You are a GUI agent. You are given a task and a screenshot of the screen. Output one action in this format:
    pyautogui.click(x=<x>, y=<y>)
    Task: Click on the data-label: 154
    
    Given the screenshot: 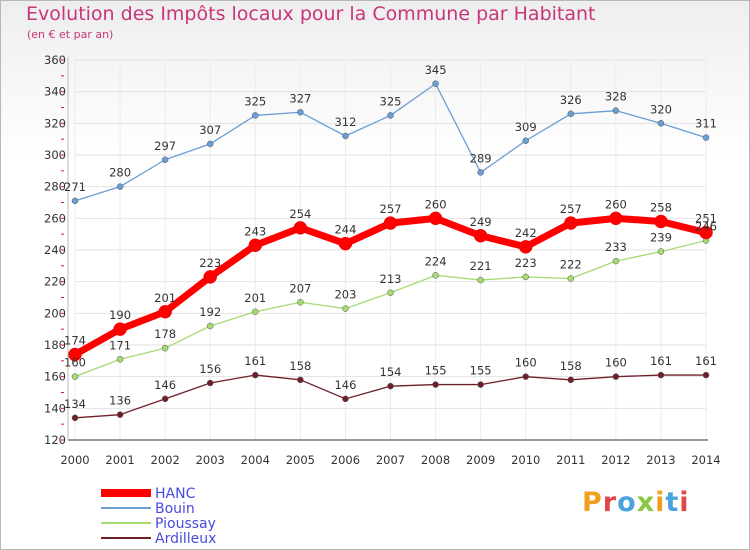 What is the action you would take?
    pyautogui.click(x=391, y=372)
    